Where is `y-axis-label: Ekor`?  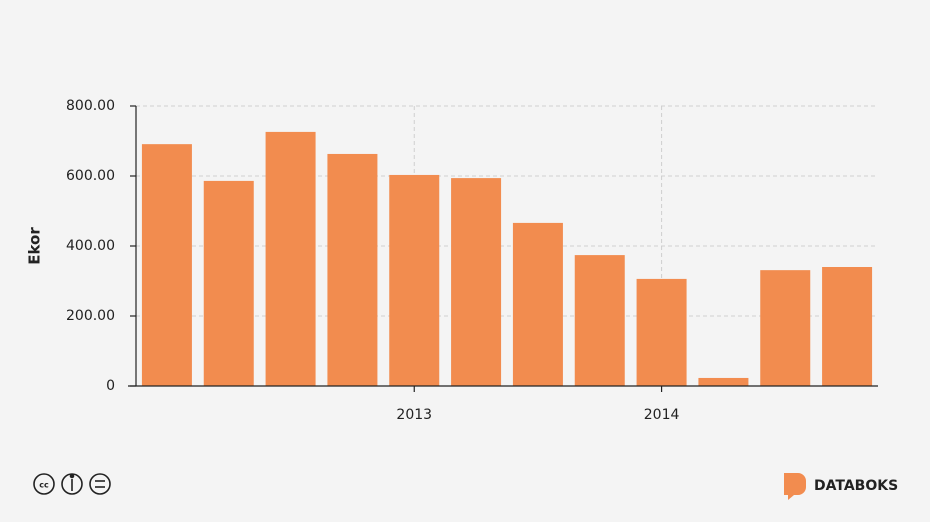
y-axis-label: Ekor is located at coordinates (35, 246).